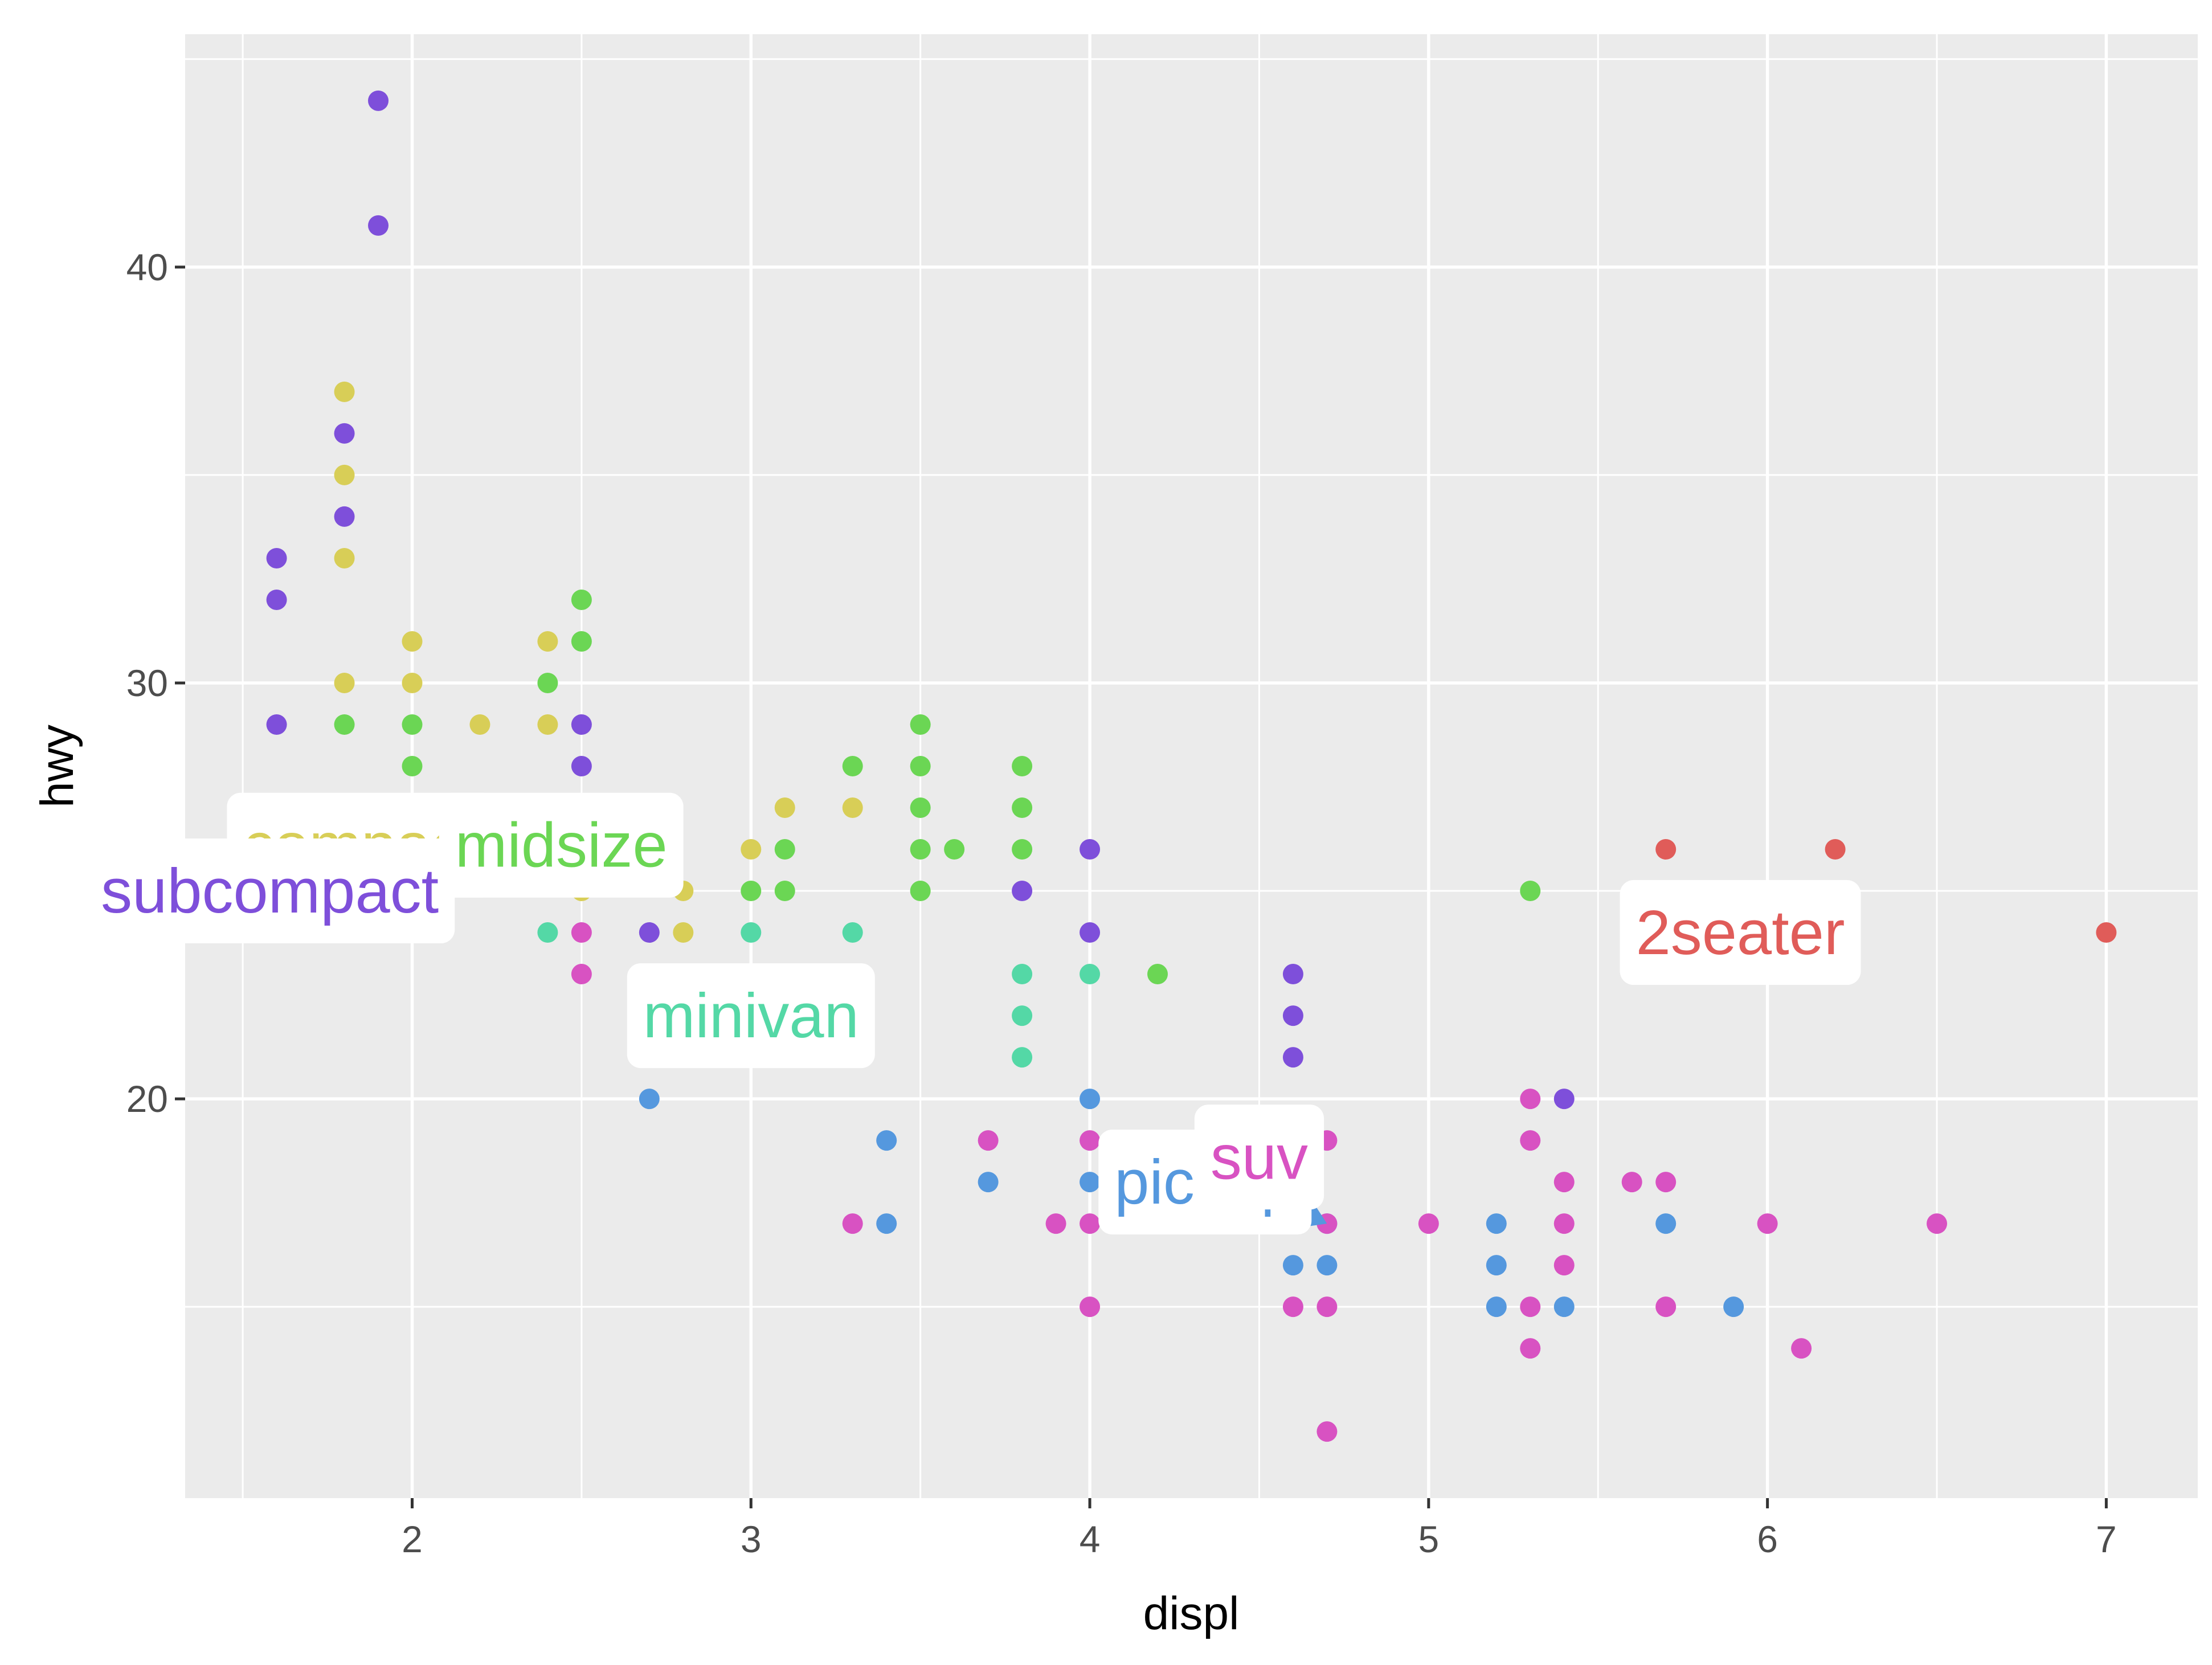  What do you see at coordinates (1192, 1614) in the screenshot?
I see `x-axis-title: displ` at bounding box center [1192, 1614].